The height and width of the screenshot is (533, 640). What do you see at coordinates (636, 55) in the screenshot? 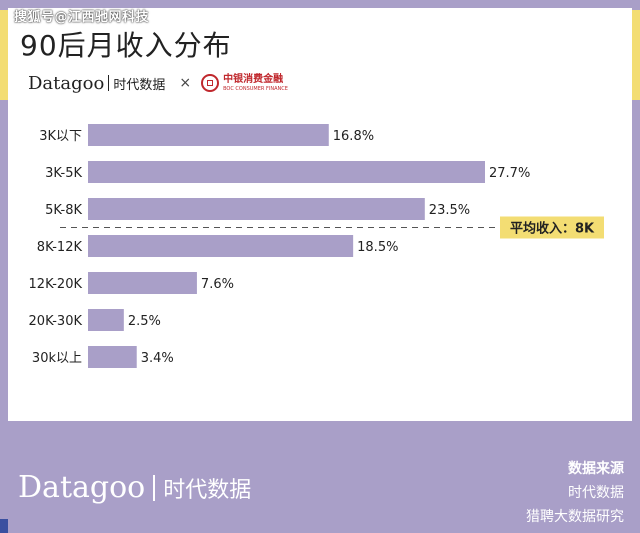
I see `right-accent` at bounding box center [636, 55].